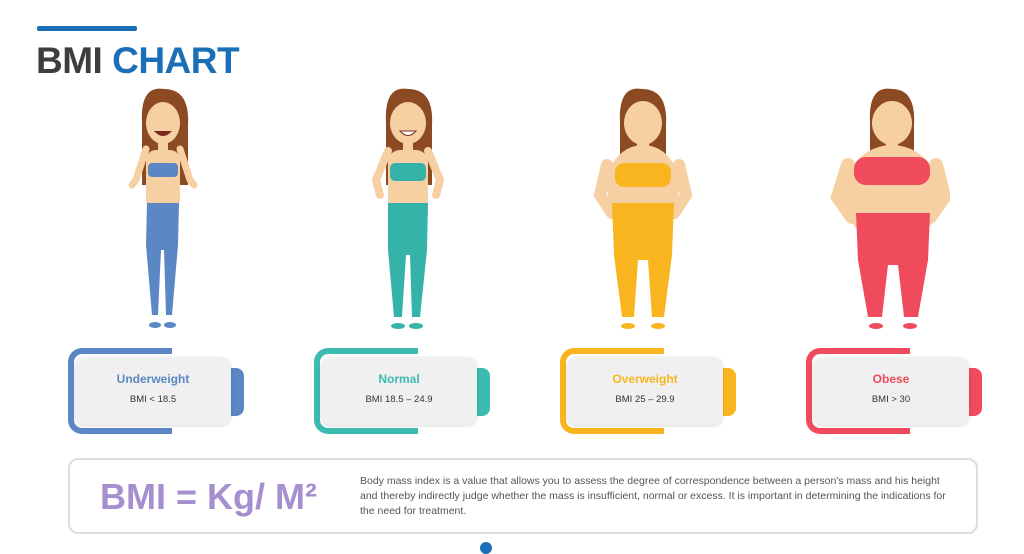 This screenshot has height=554, width=1024. I want to click on card-underweight: Underweight BMI < 18.5, so click(156, 391).